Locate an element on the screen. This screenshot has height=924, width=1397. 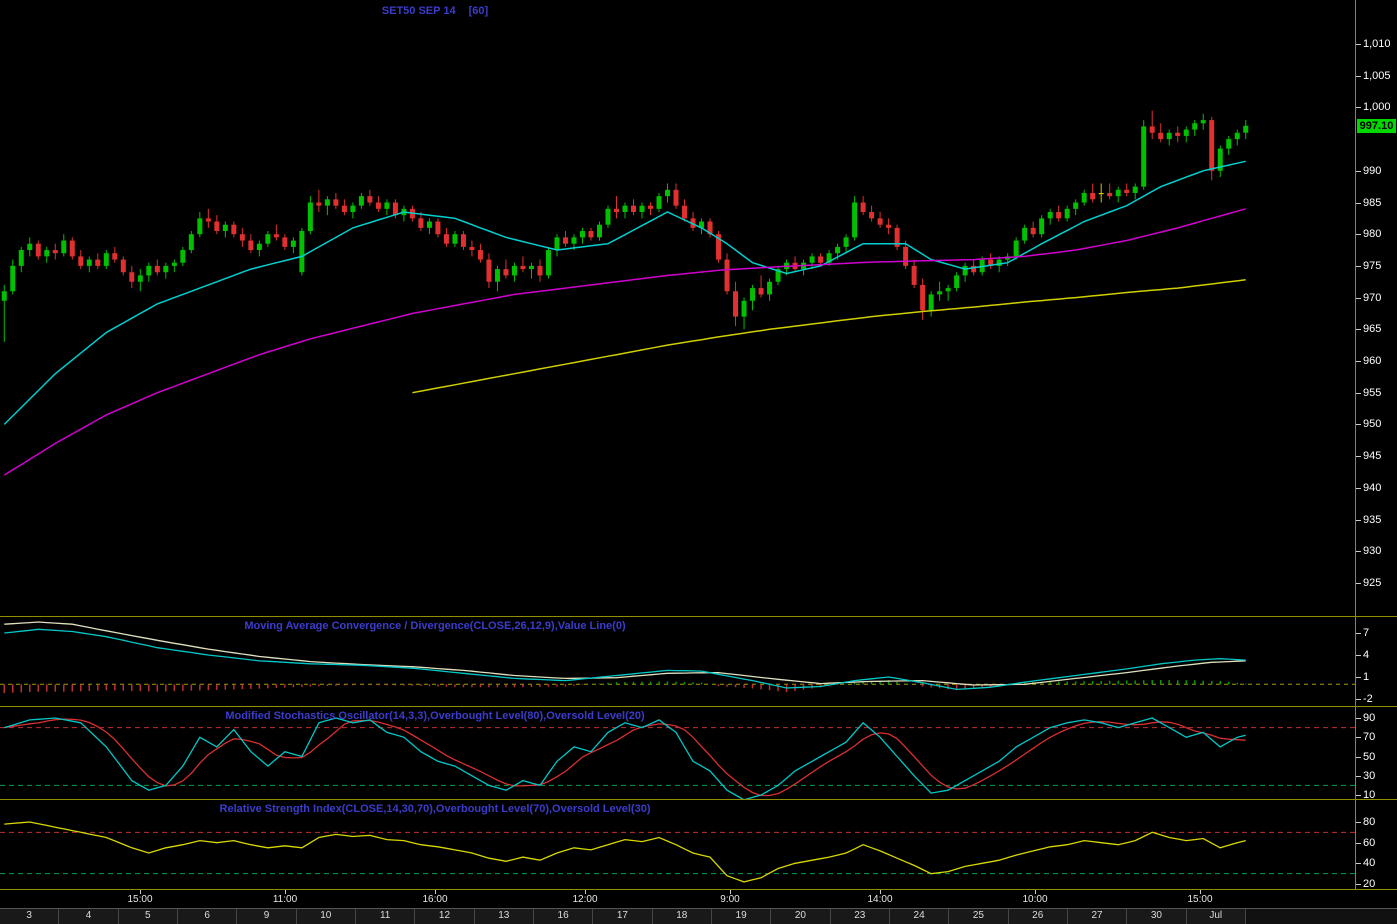
time-axis-label: 14:00 is located at coordinates (880, 899).